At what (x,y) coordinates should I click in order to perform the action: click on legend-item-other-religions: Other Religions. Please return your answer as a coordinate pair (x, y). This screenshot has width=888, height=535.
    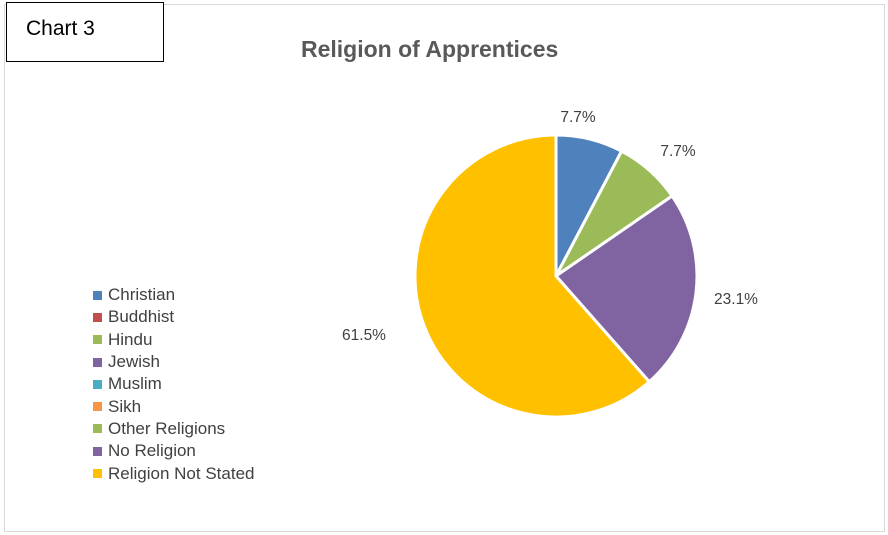
    Looking at the image, I should click on (173, 429).